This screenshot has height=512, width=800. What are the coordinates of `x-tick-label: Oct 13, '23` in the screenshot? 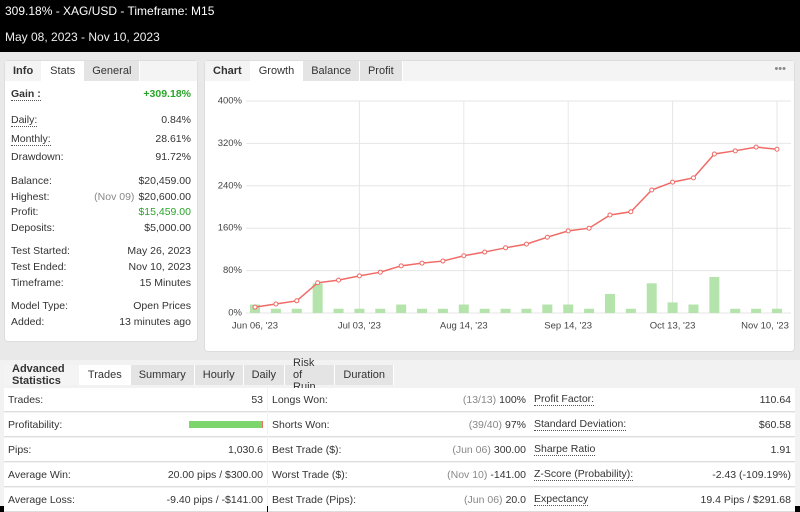 It's located at (673, 326).